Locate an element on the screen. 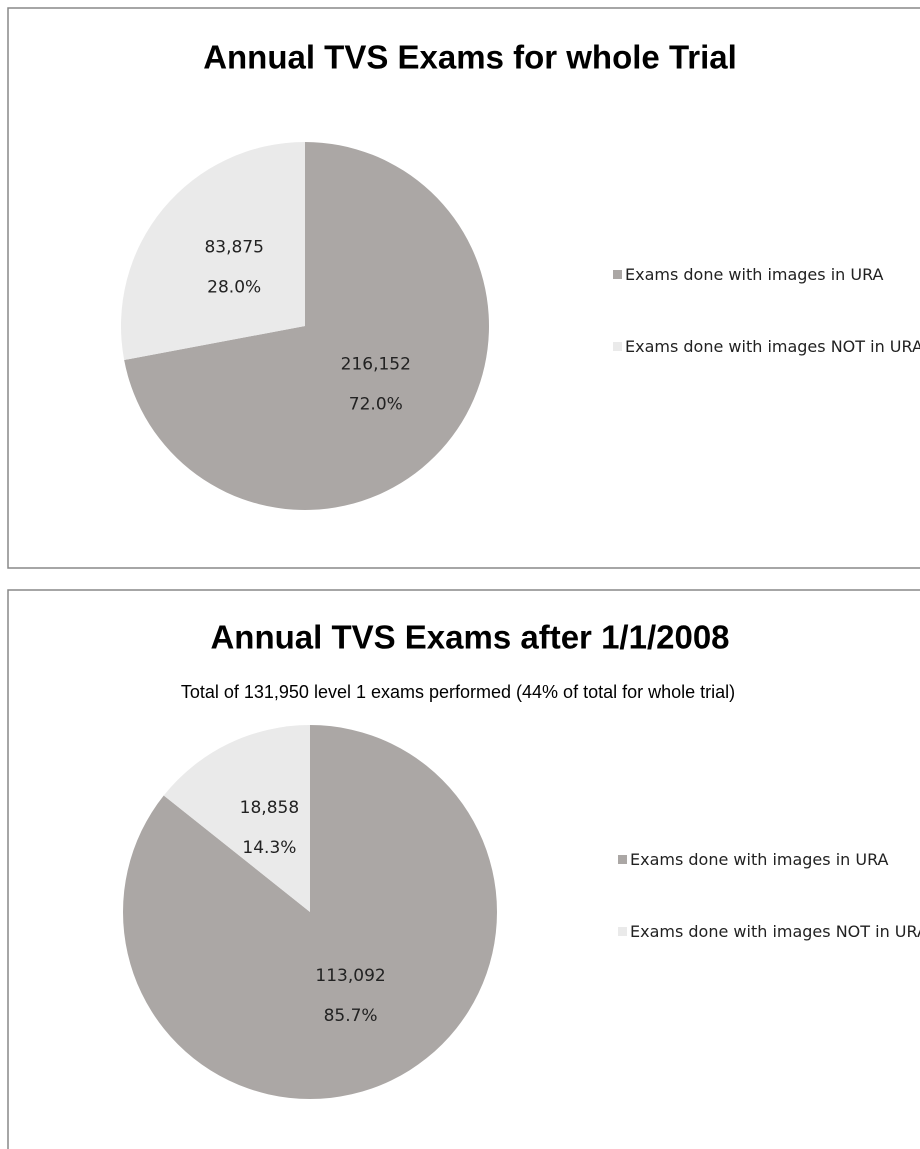 This screenshot has height=1149, width=920. data-label: 83,875 is located at coordinates (233, 247).